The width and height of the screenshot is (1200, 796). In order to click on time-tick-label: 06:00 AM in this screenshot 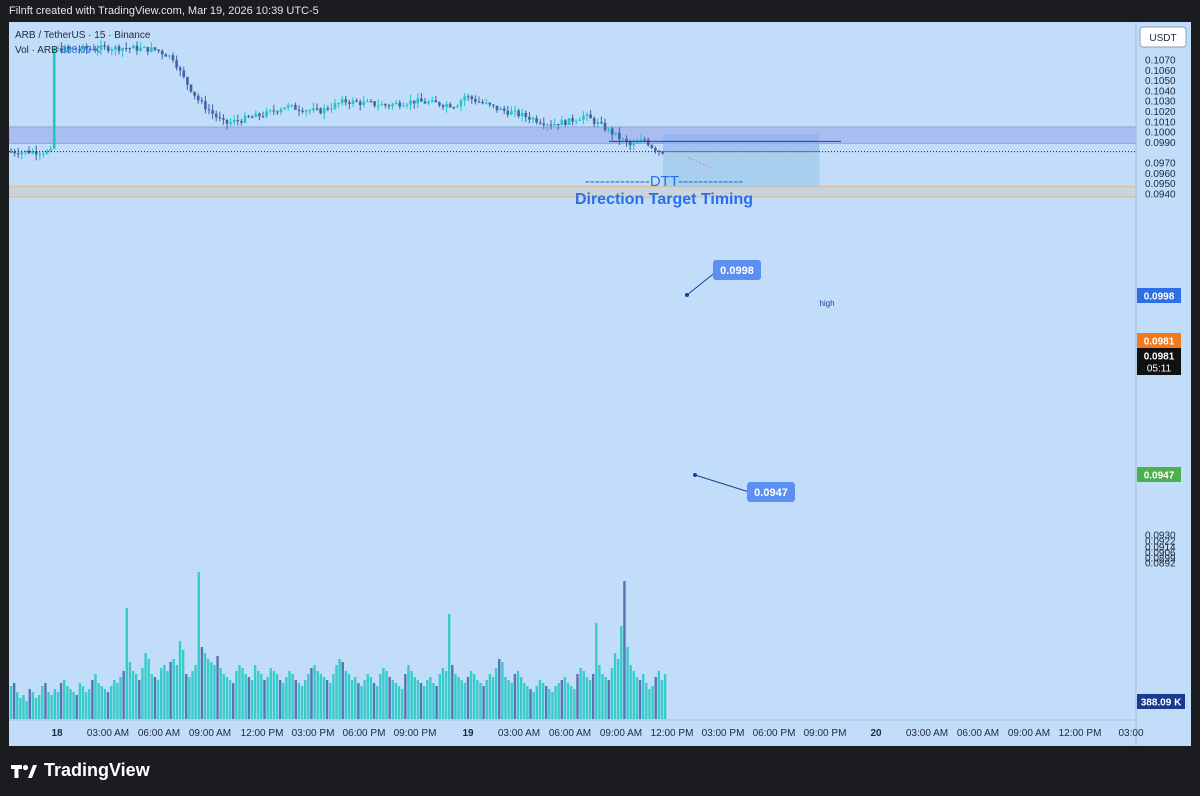, I will do `click(978, 733)`.